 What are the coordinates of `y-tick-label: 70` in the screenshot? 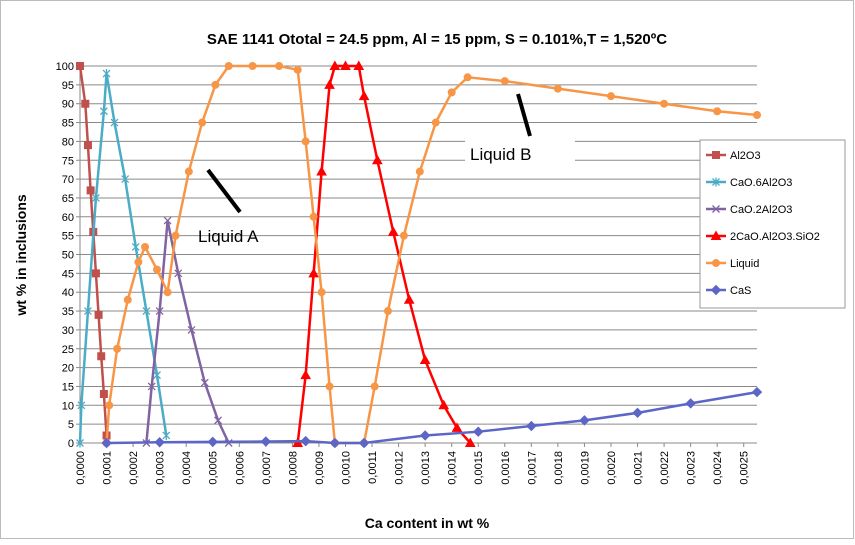 It's located at (68, 180).